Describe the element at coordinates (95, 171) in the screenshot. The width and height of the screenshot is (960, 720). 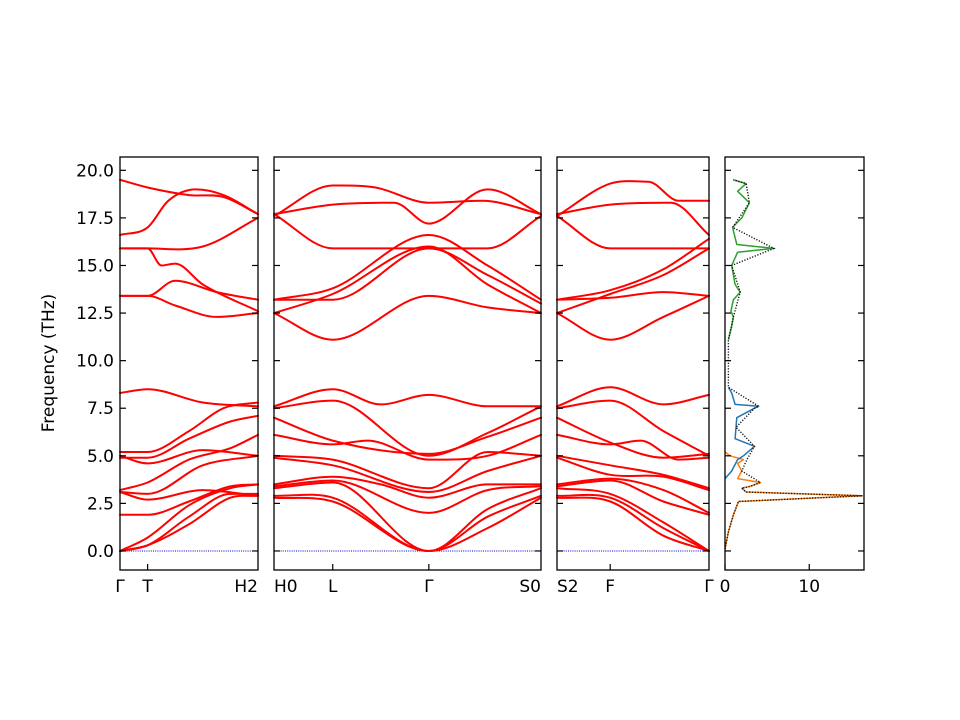
I see `y-tick-label: 20.0` at that location.